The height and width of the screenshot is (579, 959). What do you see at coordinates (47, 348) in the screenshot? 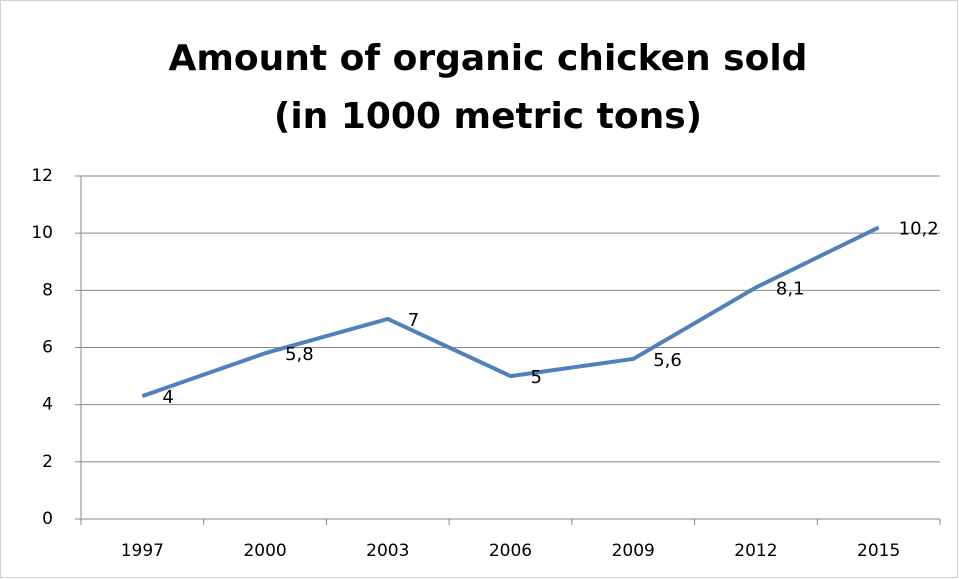
I see `y-tick-label: 6` at bounding box center [47, 348].